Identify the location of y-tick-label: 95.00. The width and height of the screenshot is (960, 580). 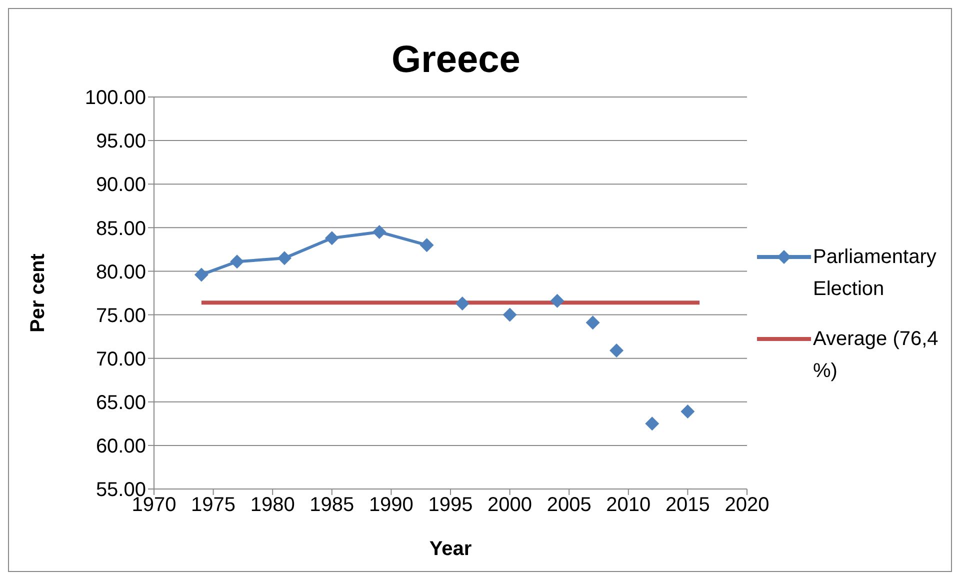
(121, 141).